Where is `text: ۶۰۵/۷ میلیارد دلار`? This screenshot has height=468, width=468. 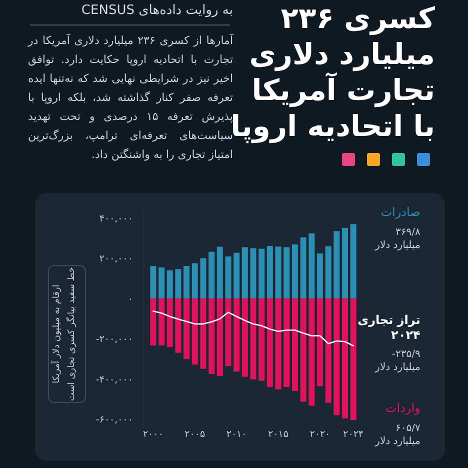
text: ۶۰۵/۷ میلیارد دلار is located at coordinates (397, 435).